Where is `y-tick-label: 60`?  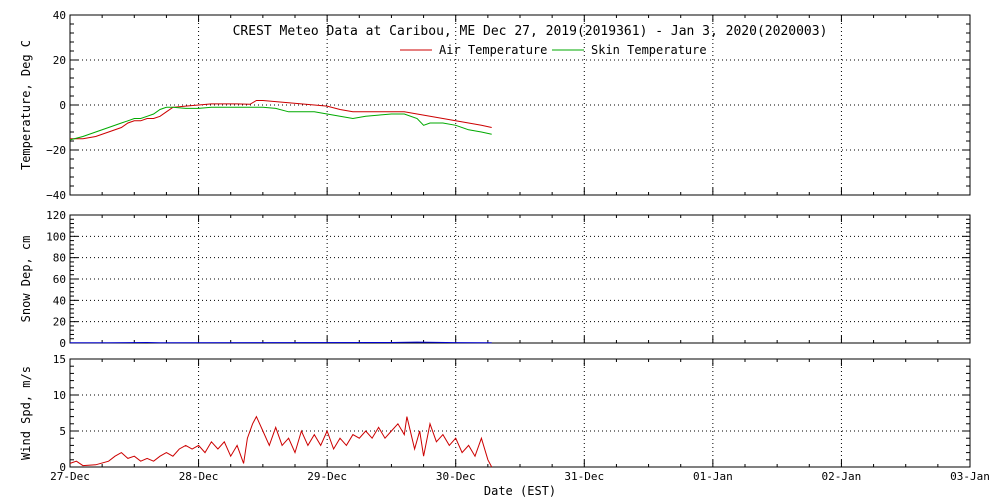
y-tick-label: 60 is located at coordinates (59, 279).